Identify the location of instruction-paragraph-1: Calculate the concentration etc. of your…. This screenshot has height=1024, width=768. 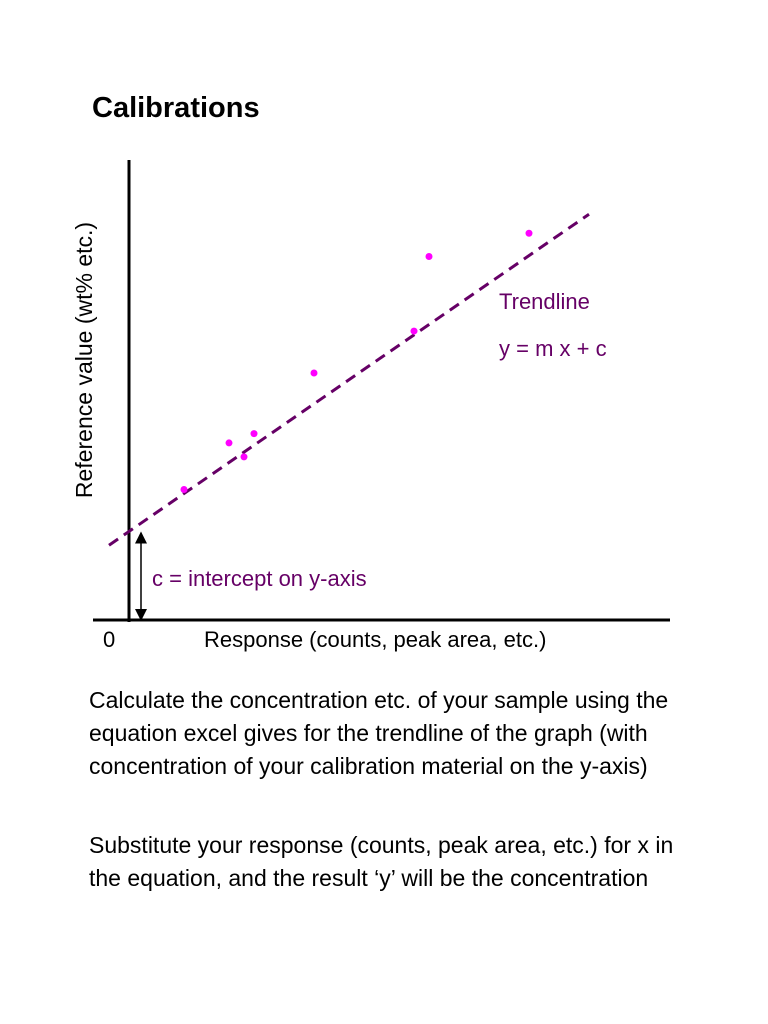
(379, 733).